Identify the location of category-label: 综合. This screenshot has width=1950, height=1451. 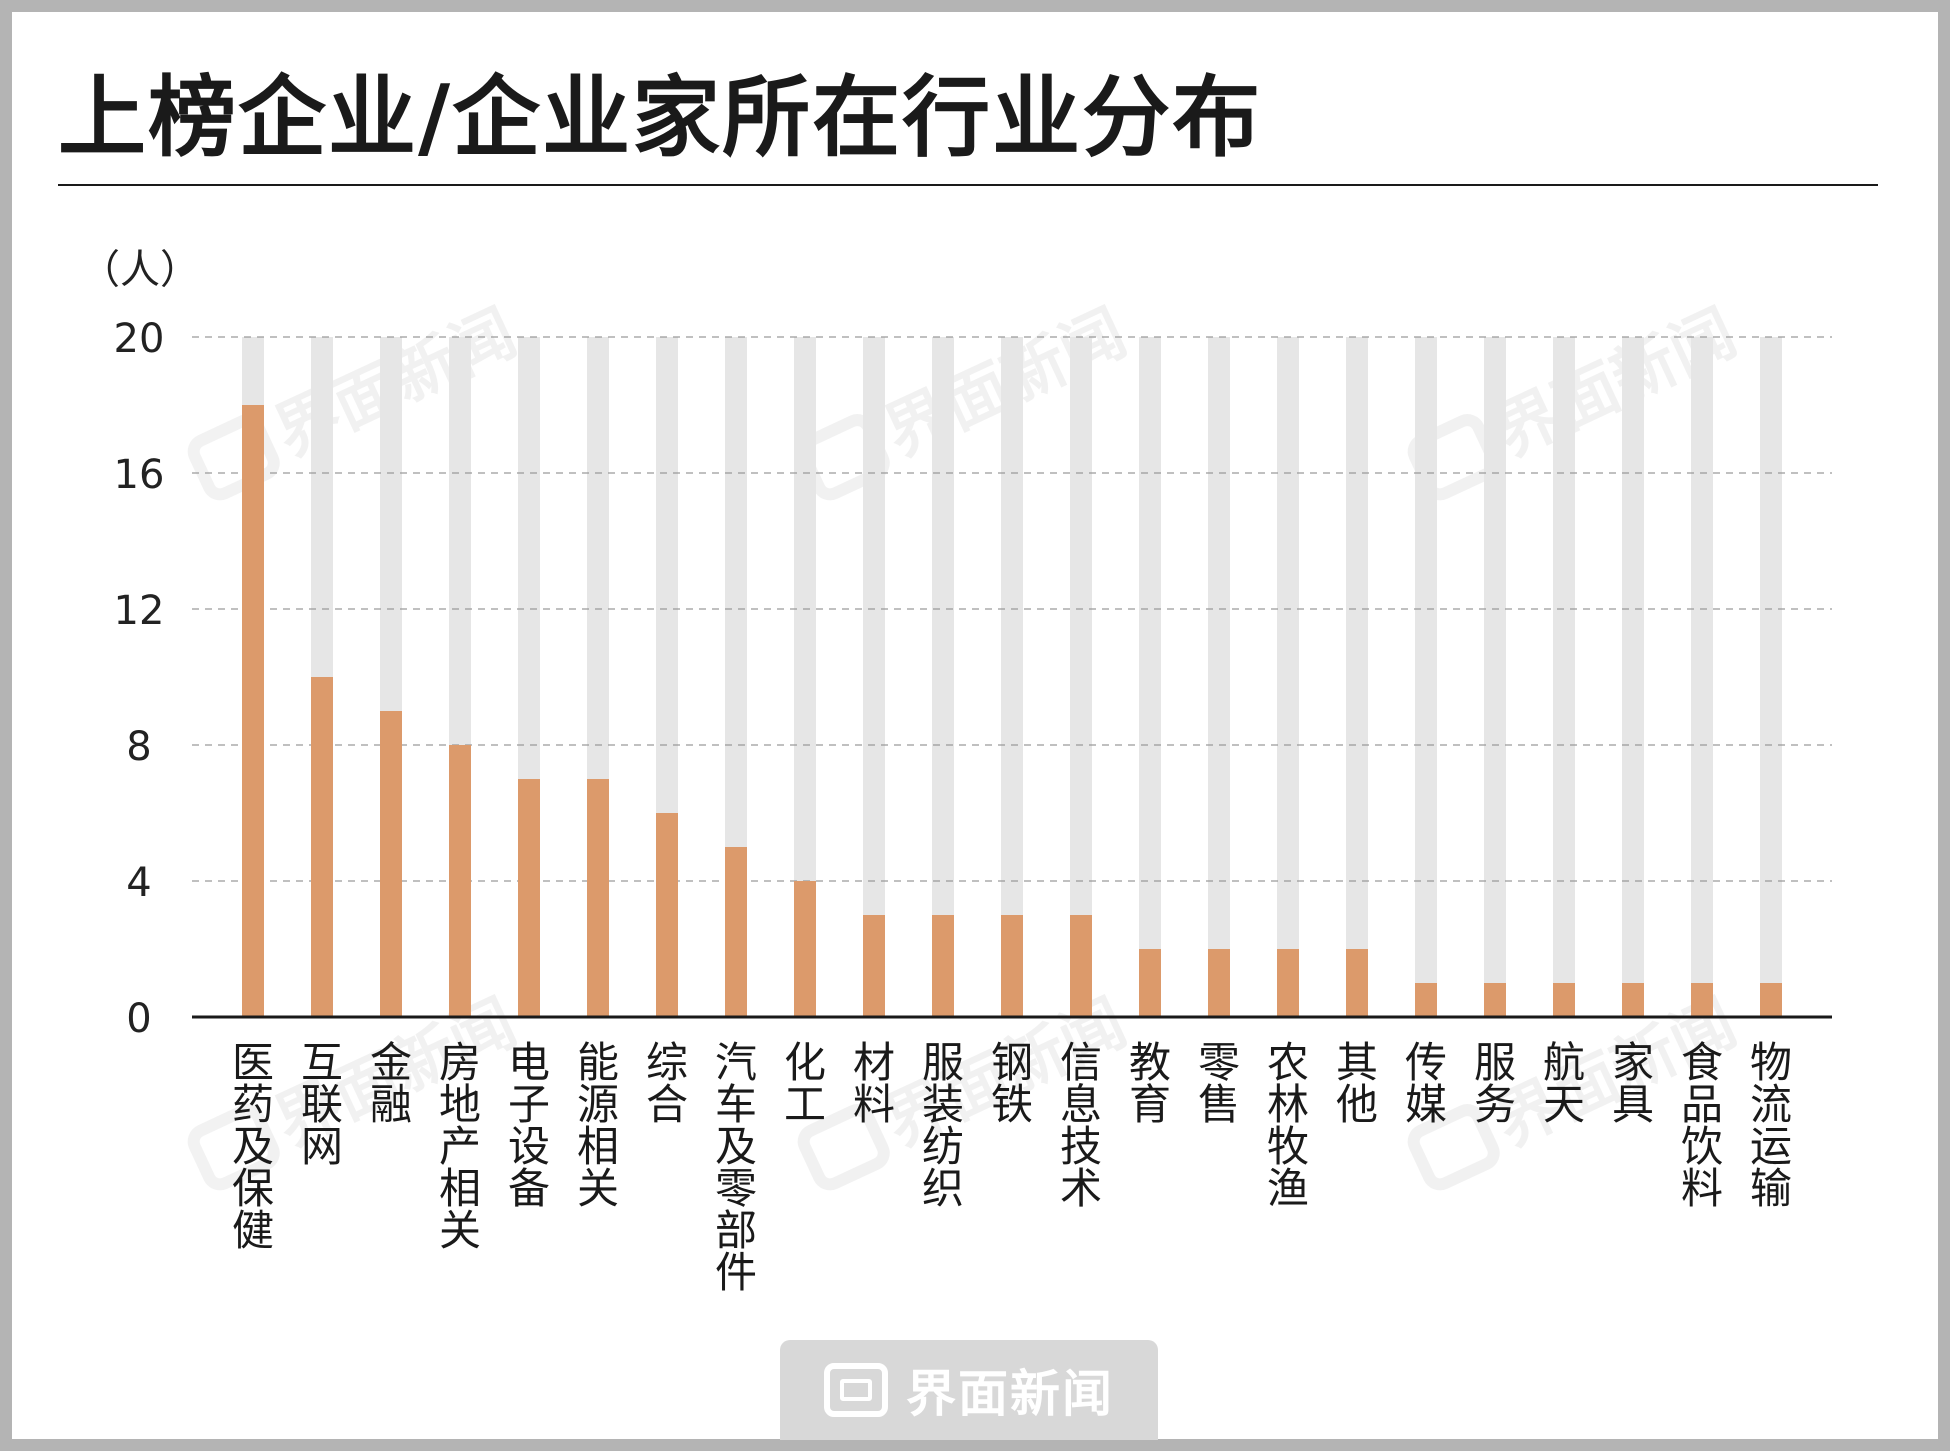
(667, 1083).